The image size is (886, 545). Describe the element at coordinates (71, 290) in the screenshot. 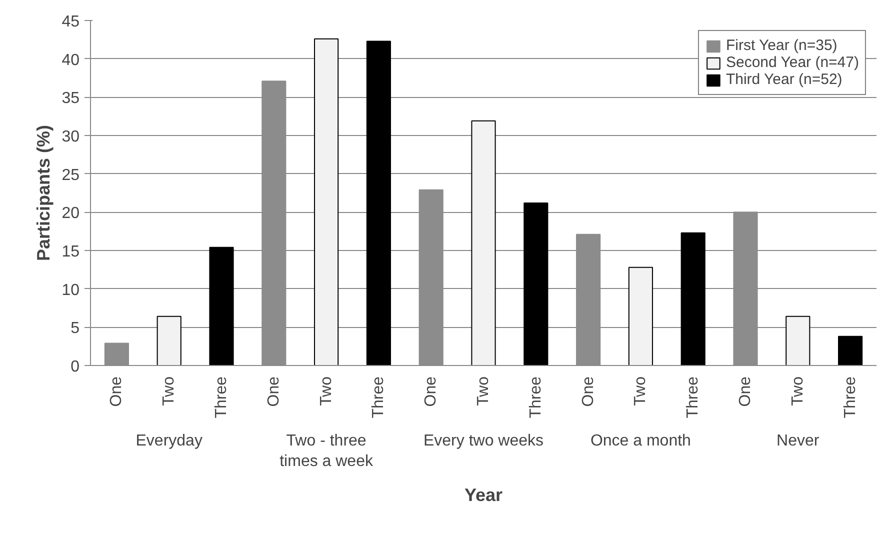

I see `y-tick-label: 10` at that location.